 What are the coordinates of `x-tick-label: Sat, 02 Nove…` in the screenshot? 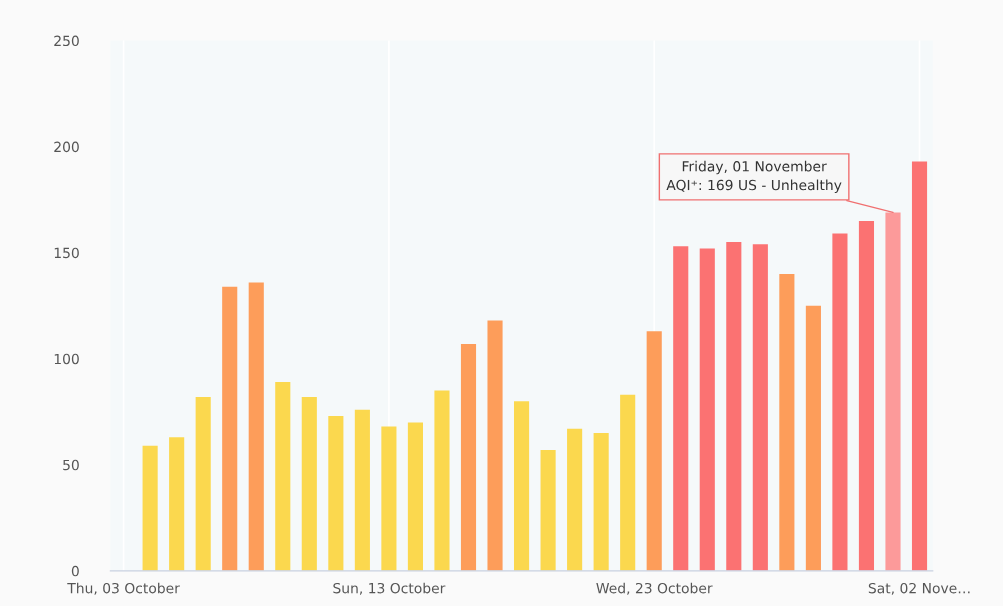 It's located at (919, 588).